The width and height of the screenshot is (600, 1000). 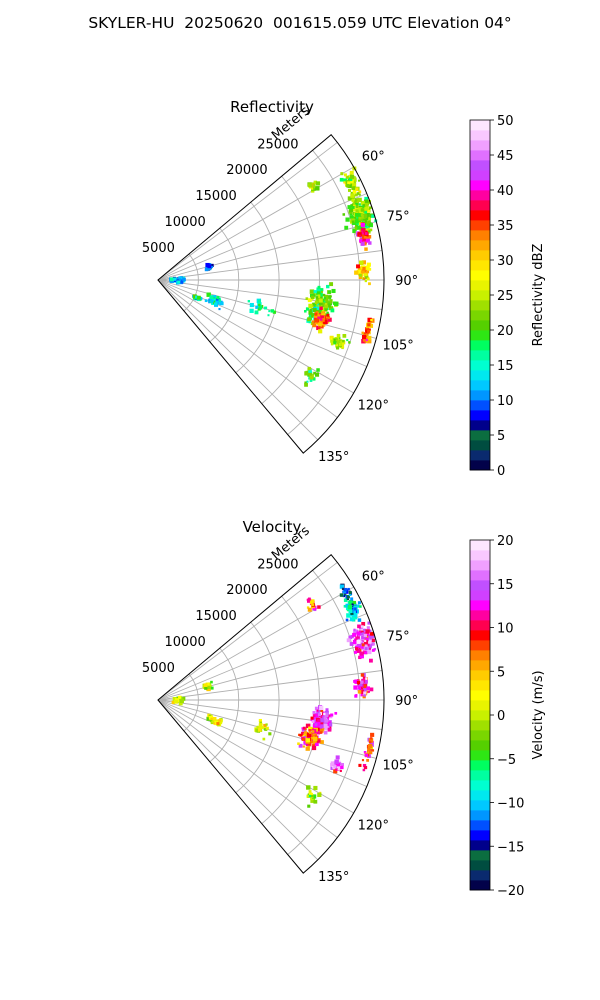 What do you see at coordinates (224, 285) in the screenshot?
I see `range-ring` at bounding box center [224, 285].